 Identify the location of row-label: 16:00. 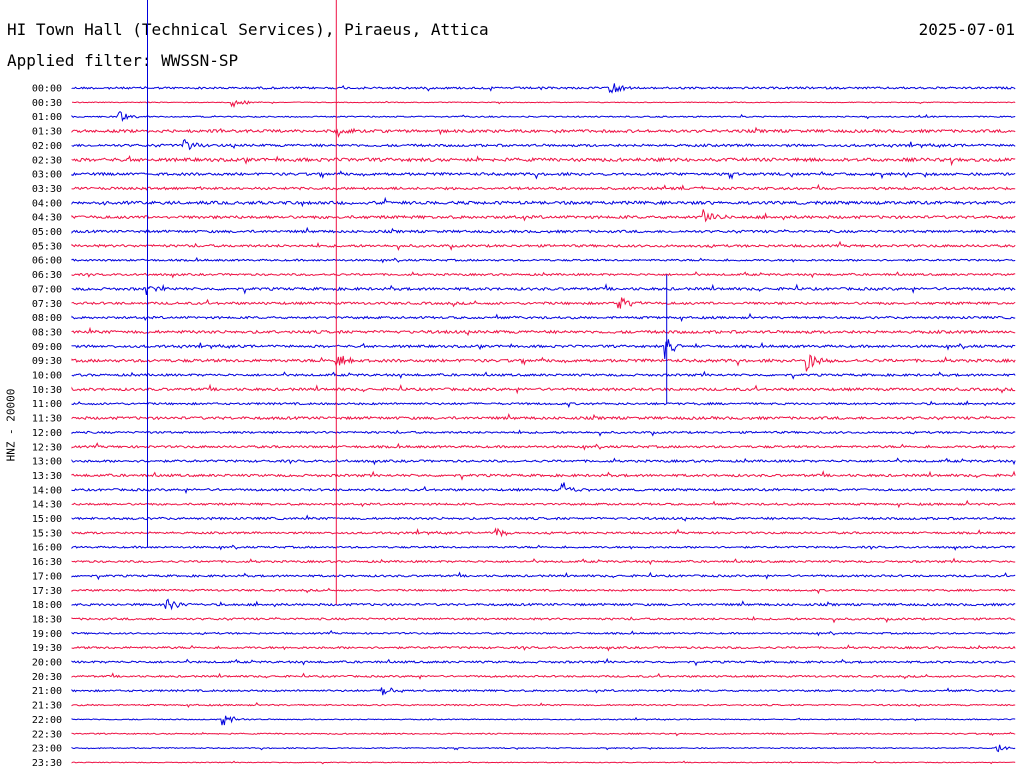
(47, 548).